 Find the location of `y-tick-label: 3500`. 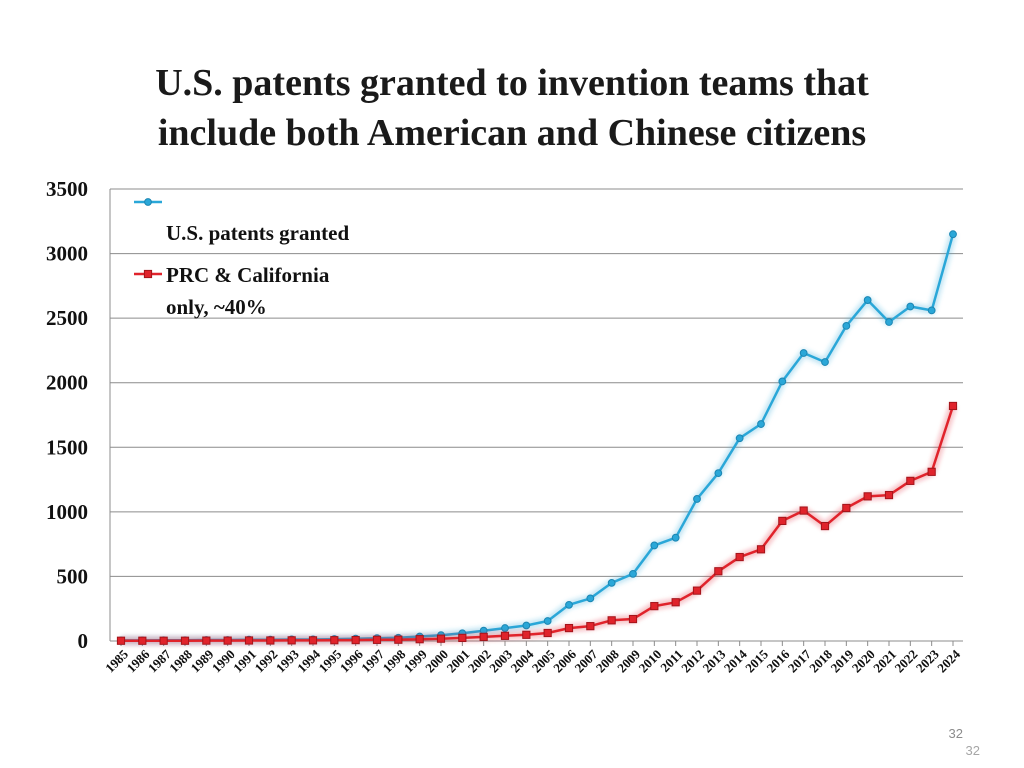

y-tick-label: 3500 is located at coordinates (67, 189).